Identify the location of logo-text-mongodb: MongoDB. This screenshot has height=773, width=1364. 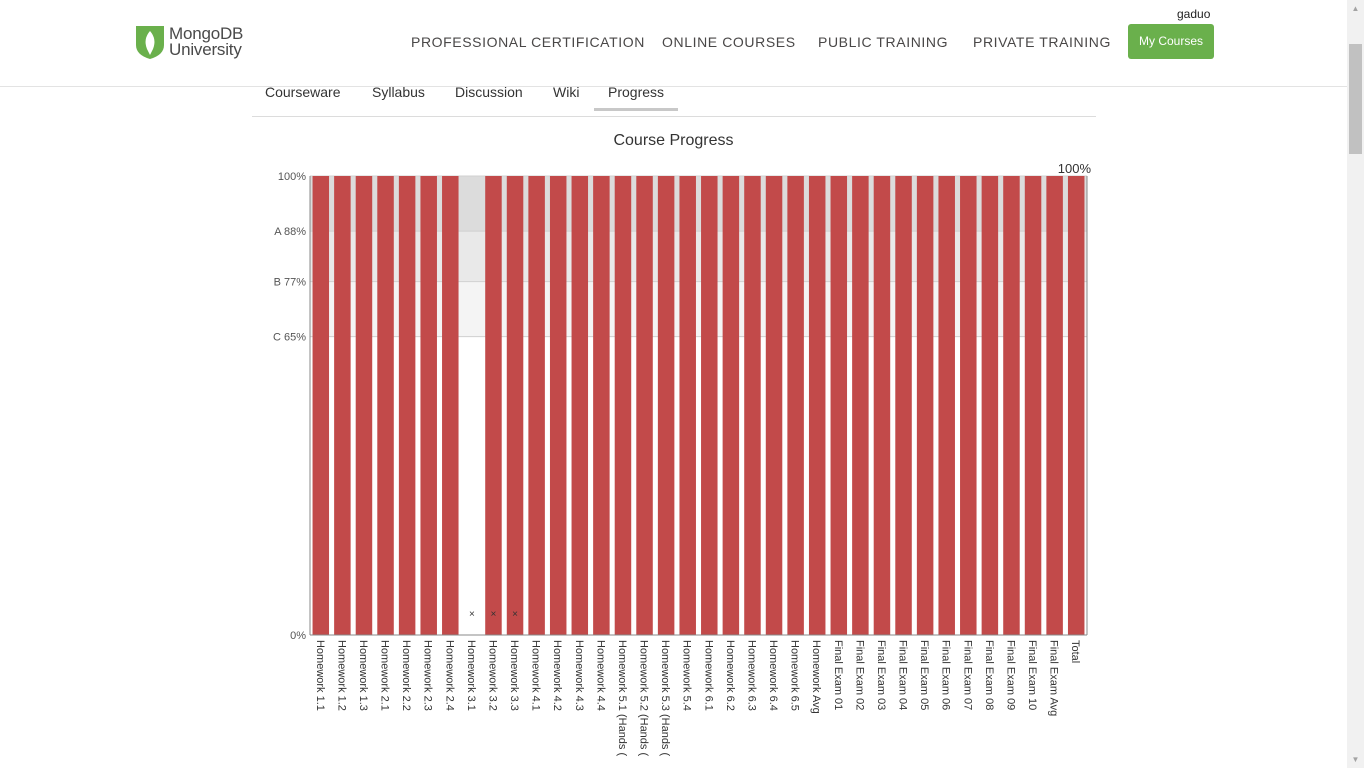
(206, 33).